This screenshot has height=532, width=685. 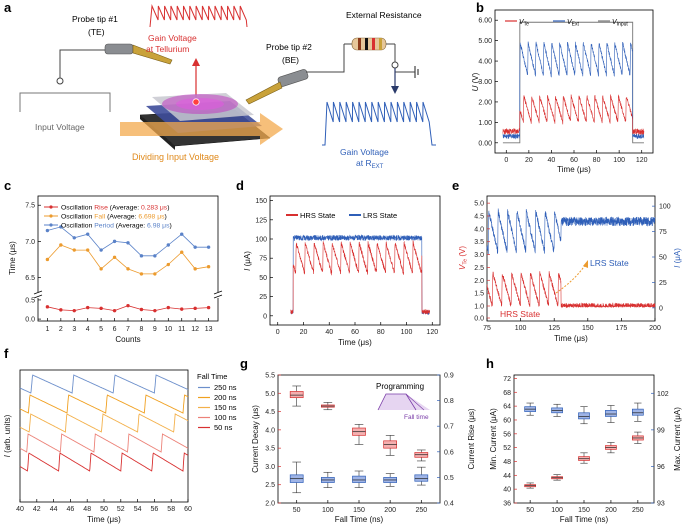 What do you see at coordinates (471, 438) in the screenshot?
I see `panel-g-ylabel-right: Current Rise (μs)` at bounding box center [471, 438].